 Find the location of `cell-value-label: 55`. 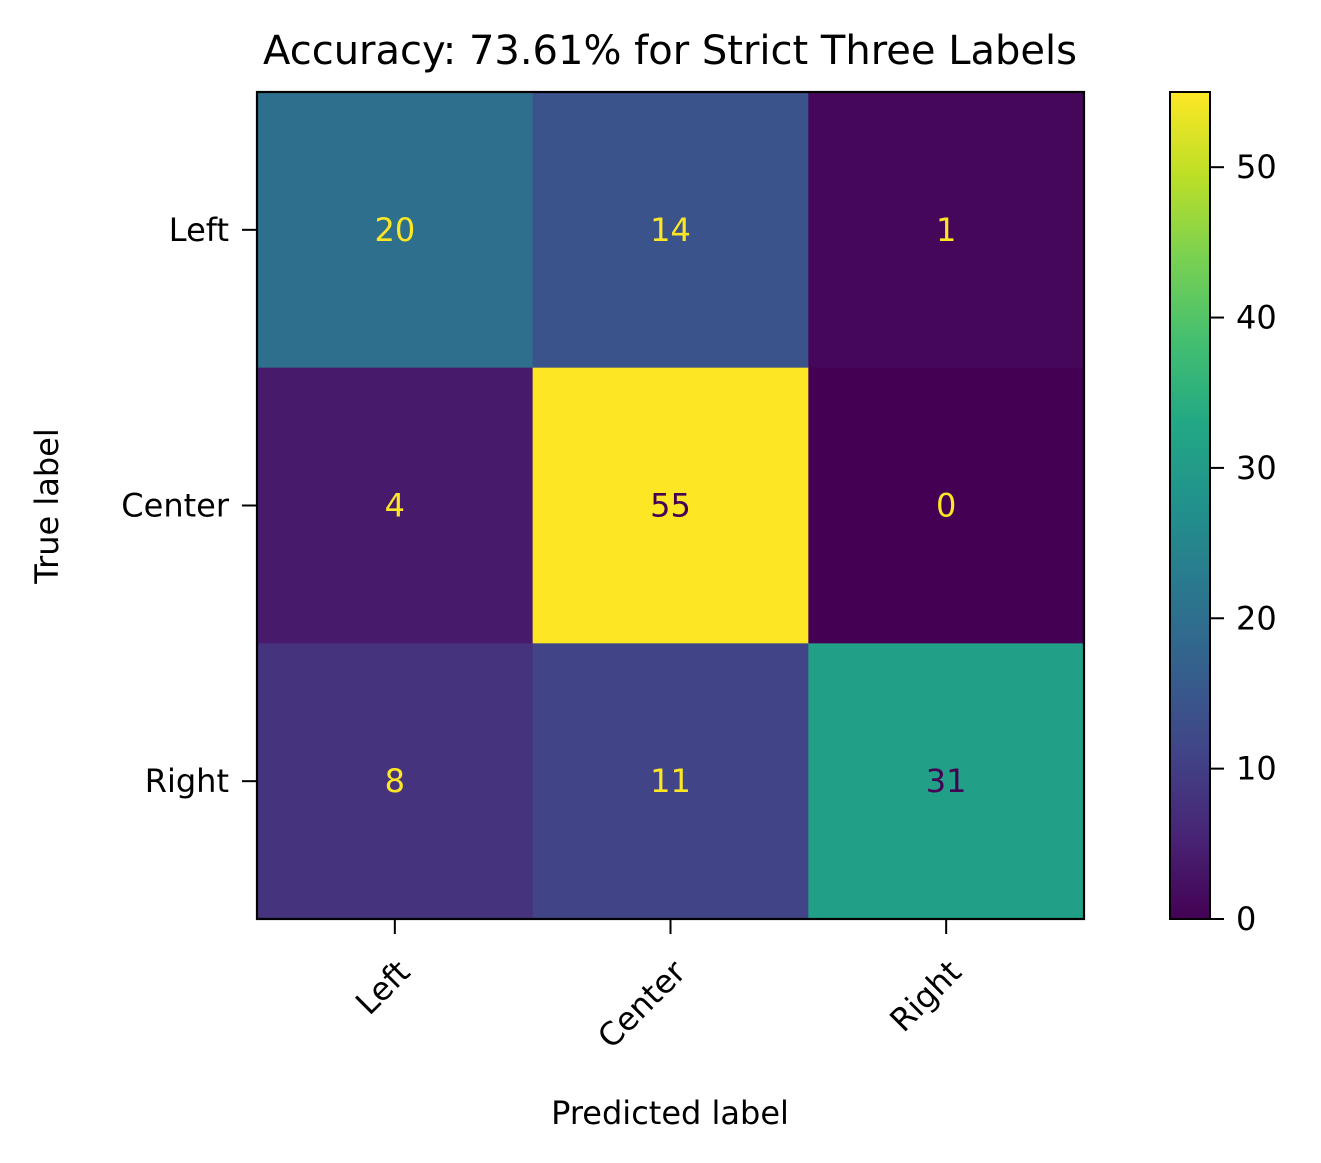

cell-value-label: 55 is located at coordinates (670, 506).